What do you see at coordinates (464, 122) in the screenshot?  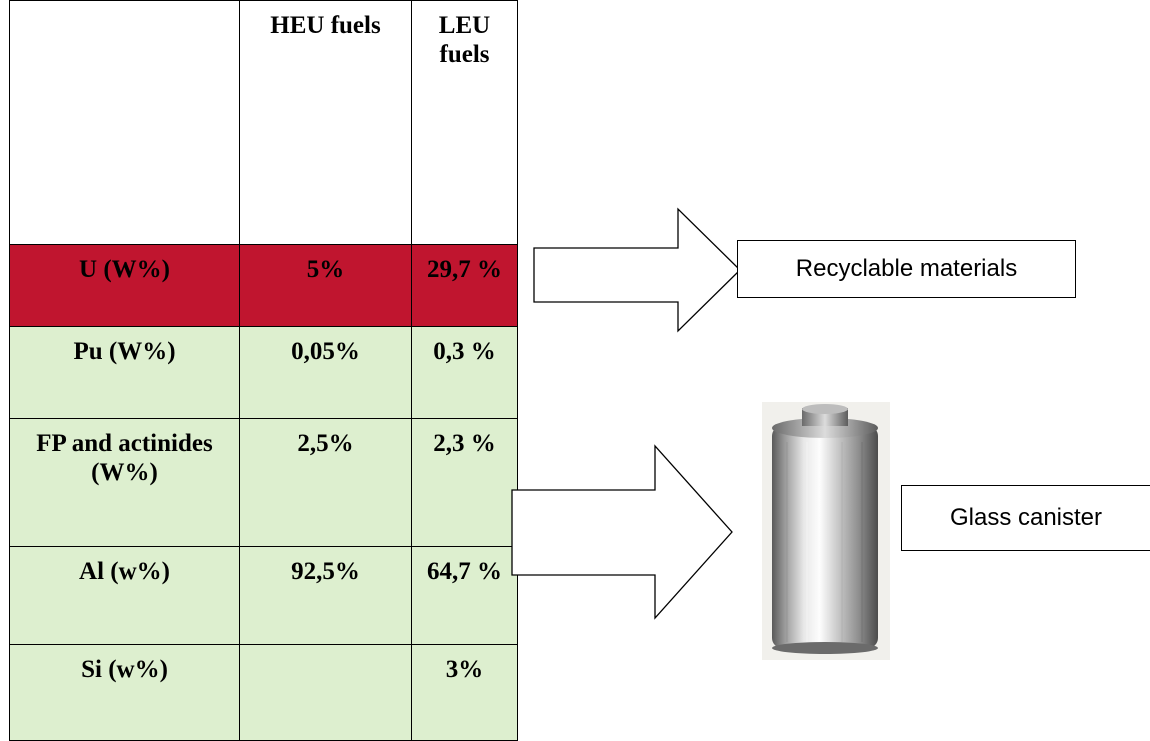 I see `header-cell-leu: LEU fuels` at bounding box center [464, 122].